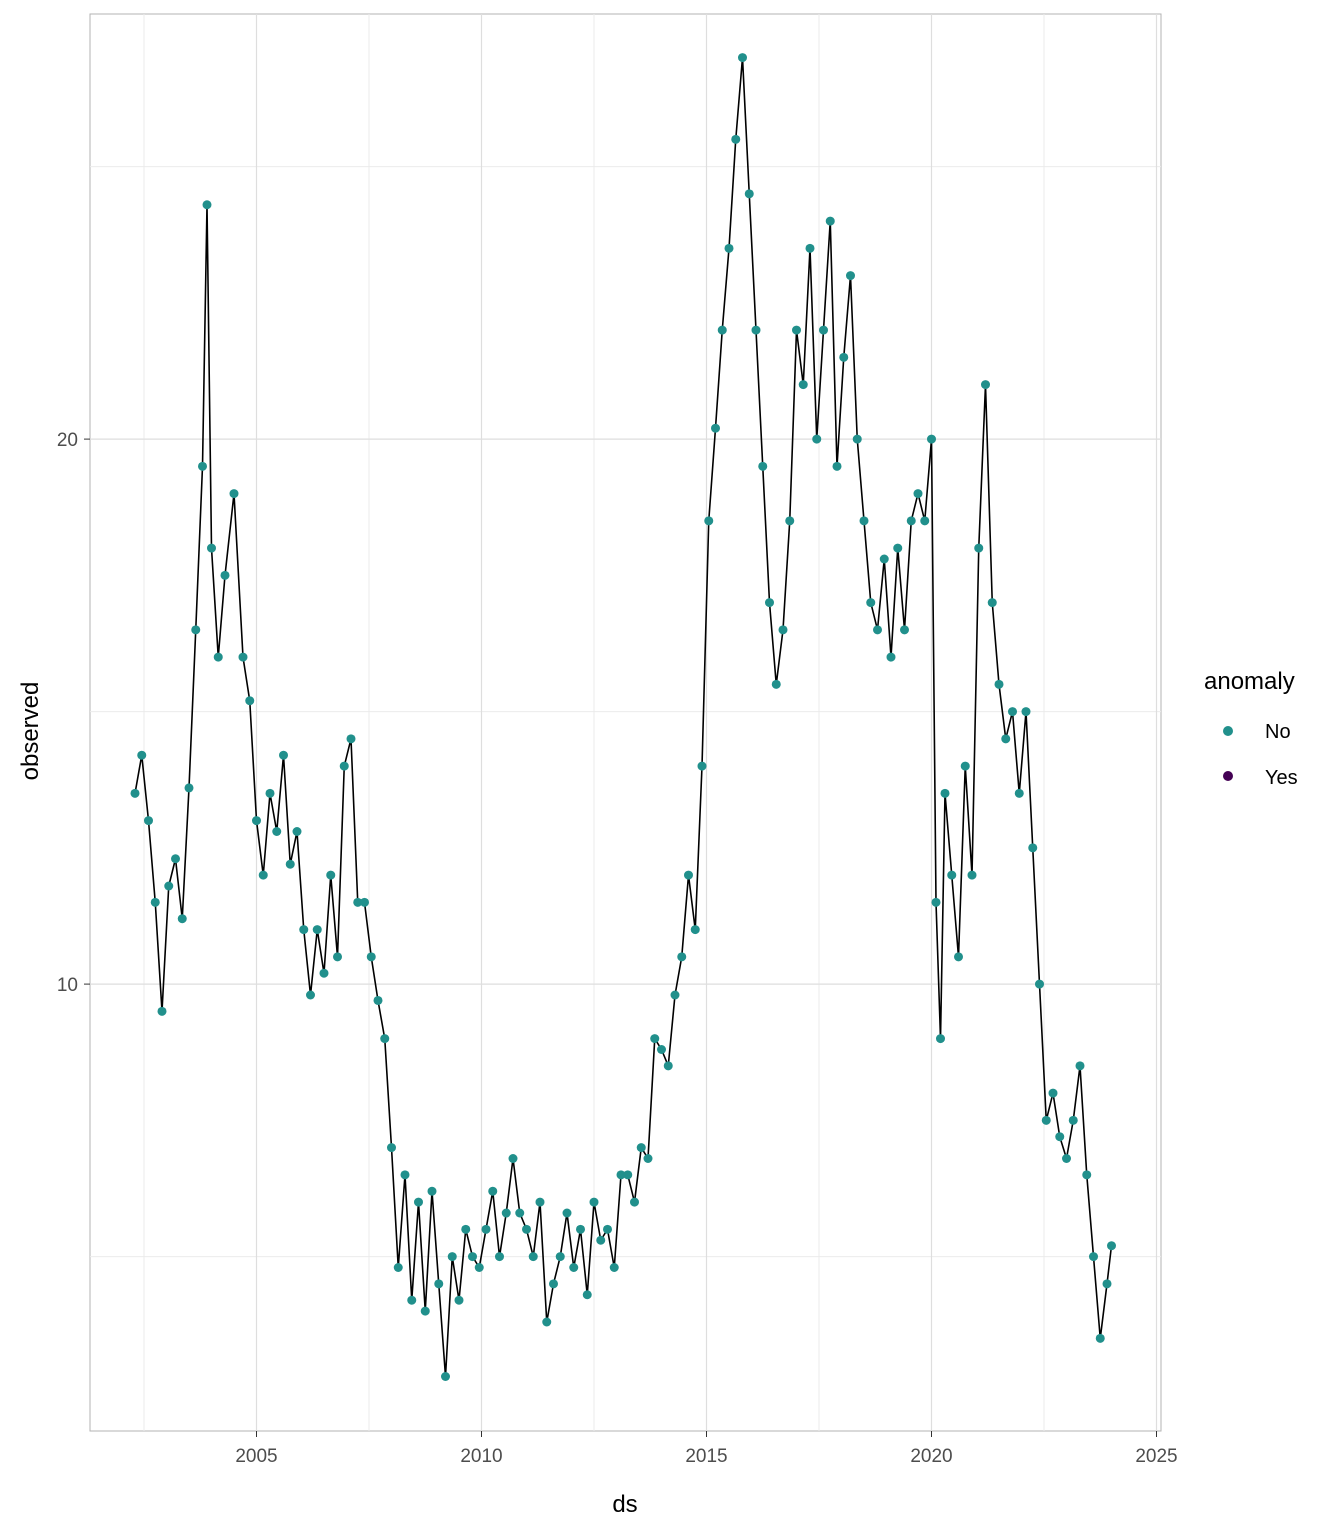 The image size is (1344, 1536). Describe the element at coordinates (706, 1456) in the screenshot. I see `x-tick-label: 2015` at that location.